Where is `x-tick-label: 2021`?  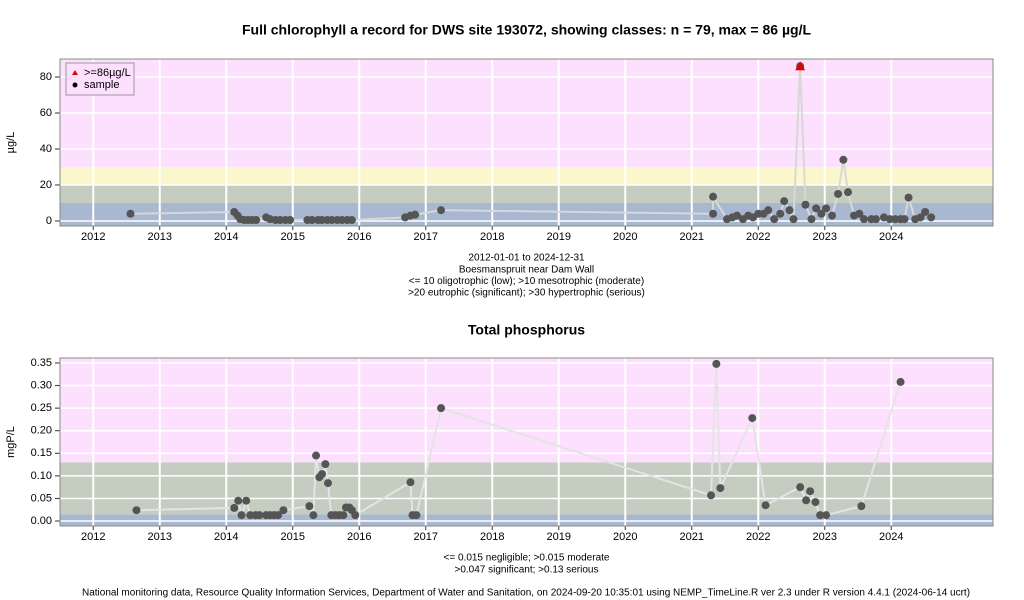
x-tick-label: 2021 is located at coordinates (692, 537).